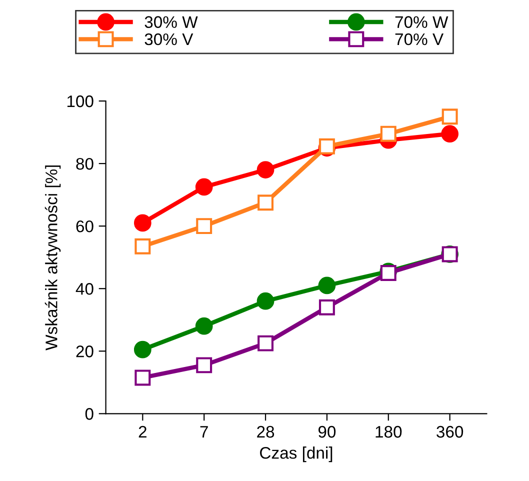  What do you see at coordinates (89, 414) in the screenshot?
I see `y-tick-label: 0` at bounding box center [89, 414].